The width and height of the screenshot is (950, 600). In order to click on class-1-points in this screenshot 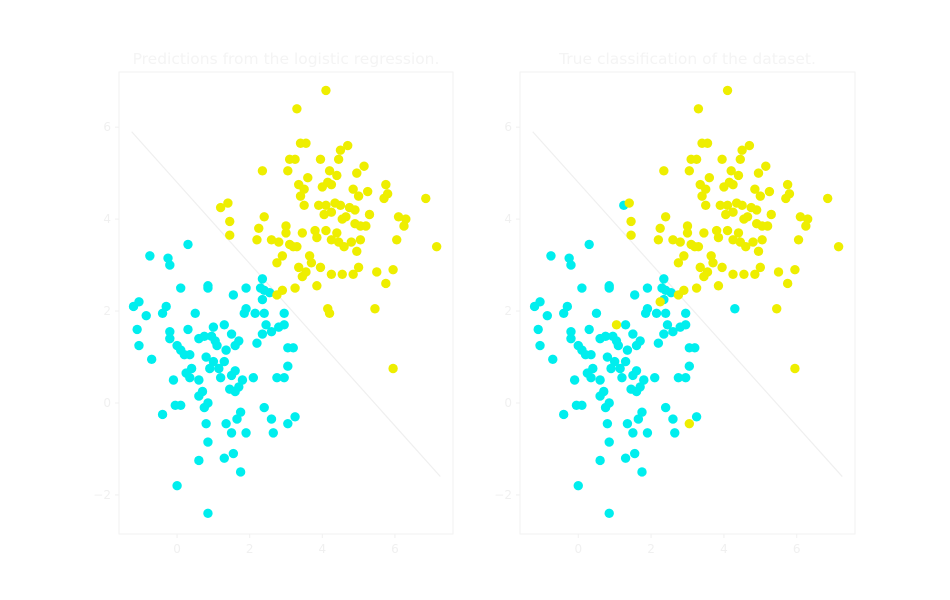, I will do `click(328, 229)`.